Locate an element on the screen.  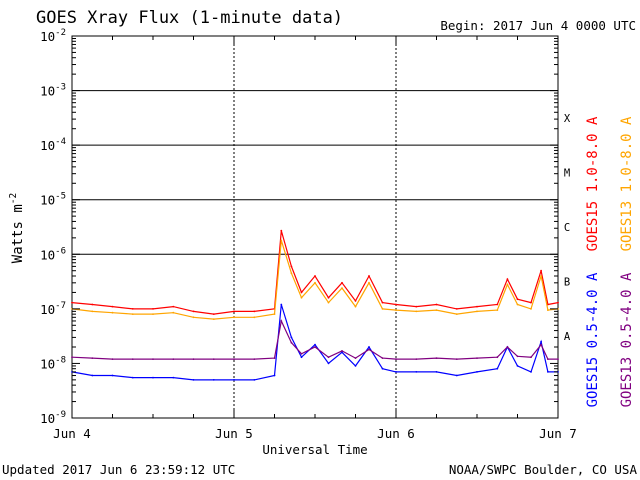
y-axis-label: Watts m-2 is located at coordinates (17, 228).